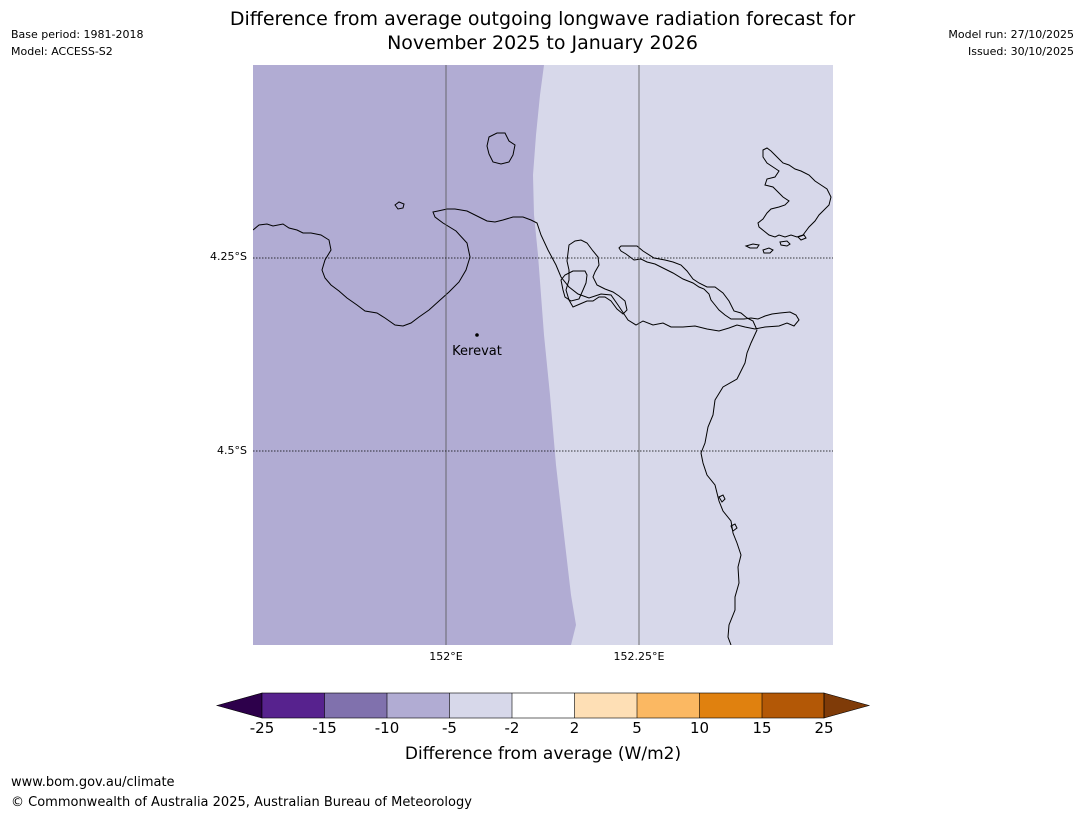 The width and height of the screenshot is (1085, 816). I want to click on colorbar-dividers, so click(543, 705).